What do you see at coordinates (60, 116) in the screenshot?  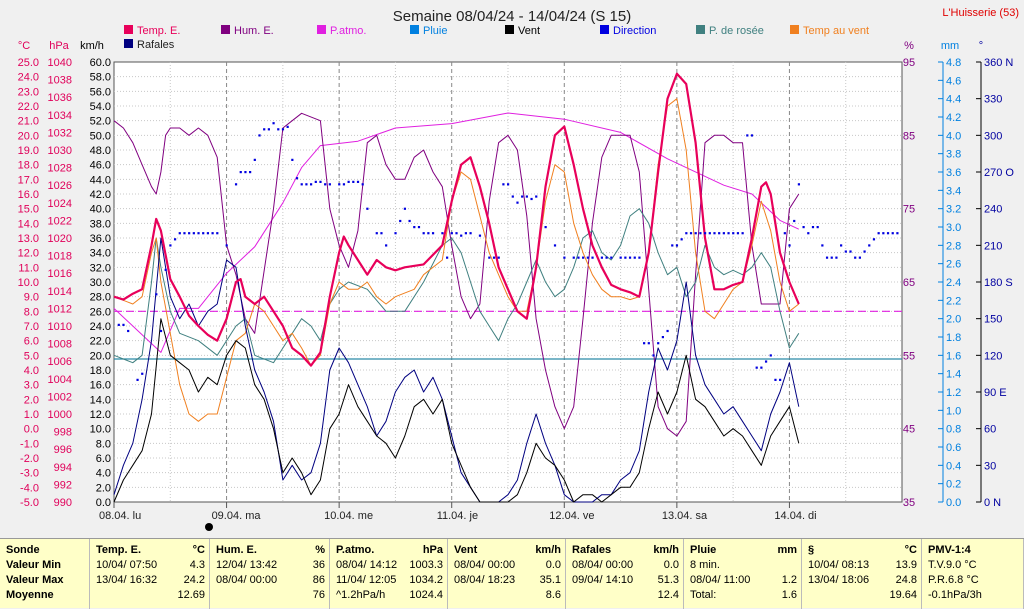 I see `press-tick-label: 1034` at bounding box center [60, 116].